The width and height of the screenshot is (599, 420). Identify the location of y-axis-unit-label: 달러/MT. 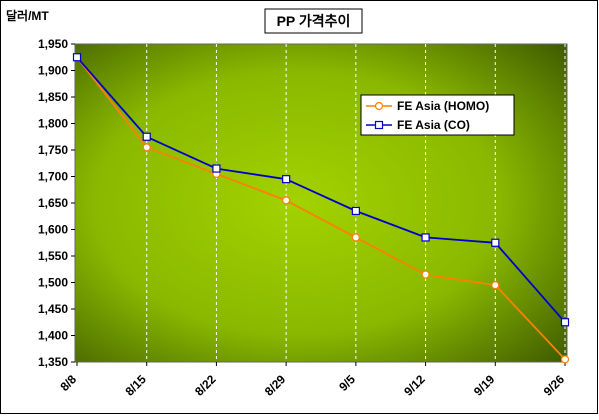
(27, 15).